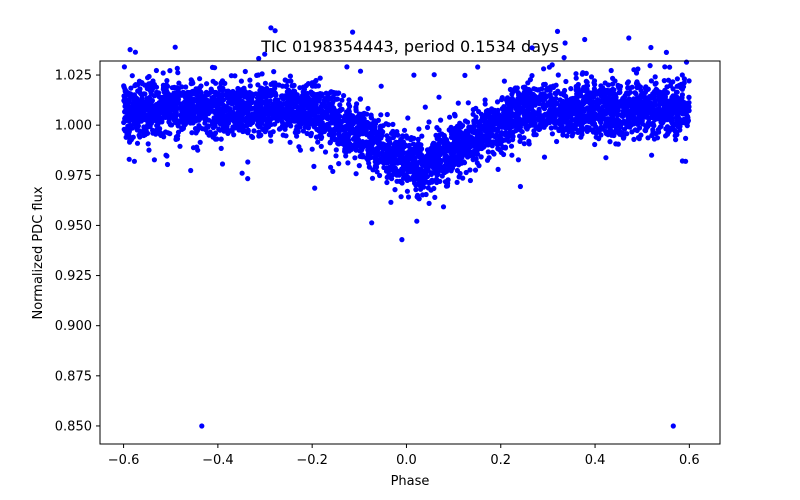  I want to click on x-axis: −0.6 −0.4 −0.2 0.0 0.2 0.4 0.6, so click(404, 456).